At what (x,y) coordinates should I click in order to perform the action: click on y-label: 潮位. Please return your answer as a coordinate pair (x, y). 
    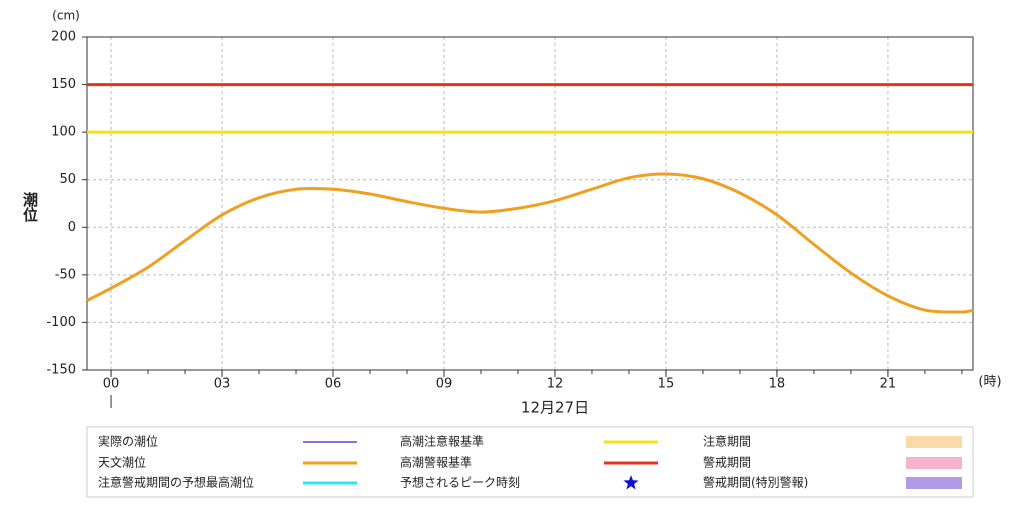
    Looking at the image, I should click on (30, 206).